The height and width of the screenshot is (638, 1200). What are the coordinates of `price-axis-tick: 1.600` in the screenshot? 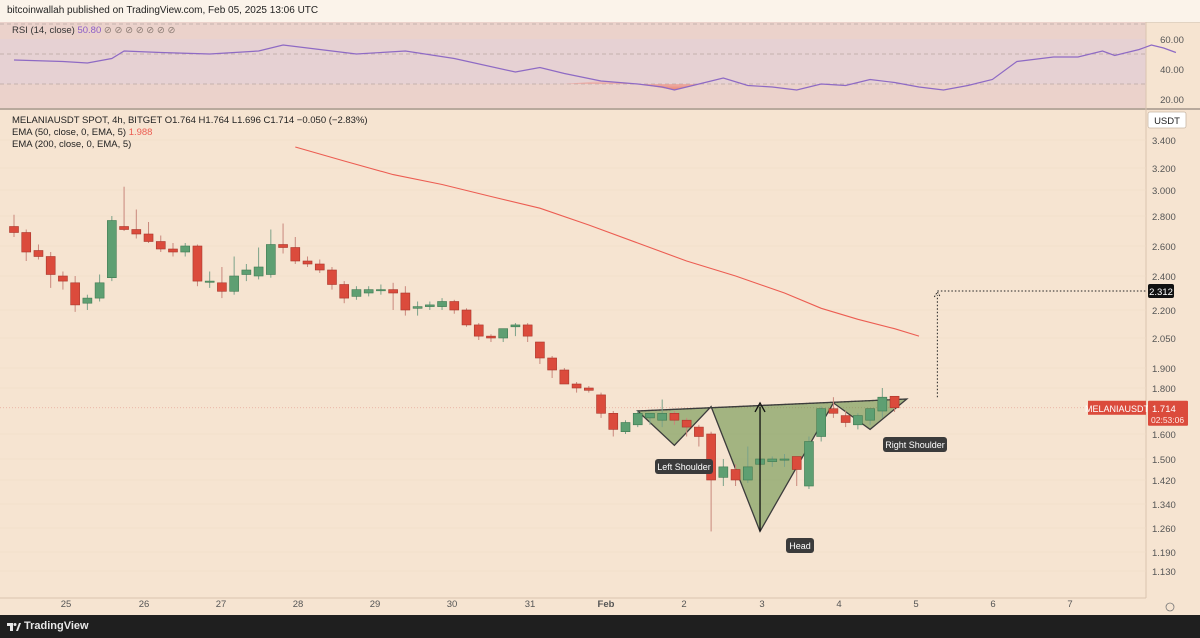 It's located at (1164, 435).